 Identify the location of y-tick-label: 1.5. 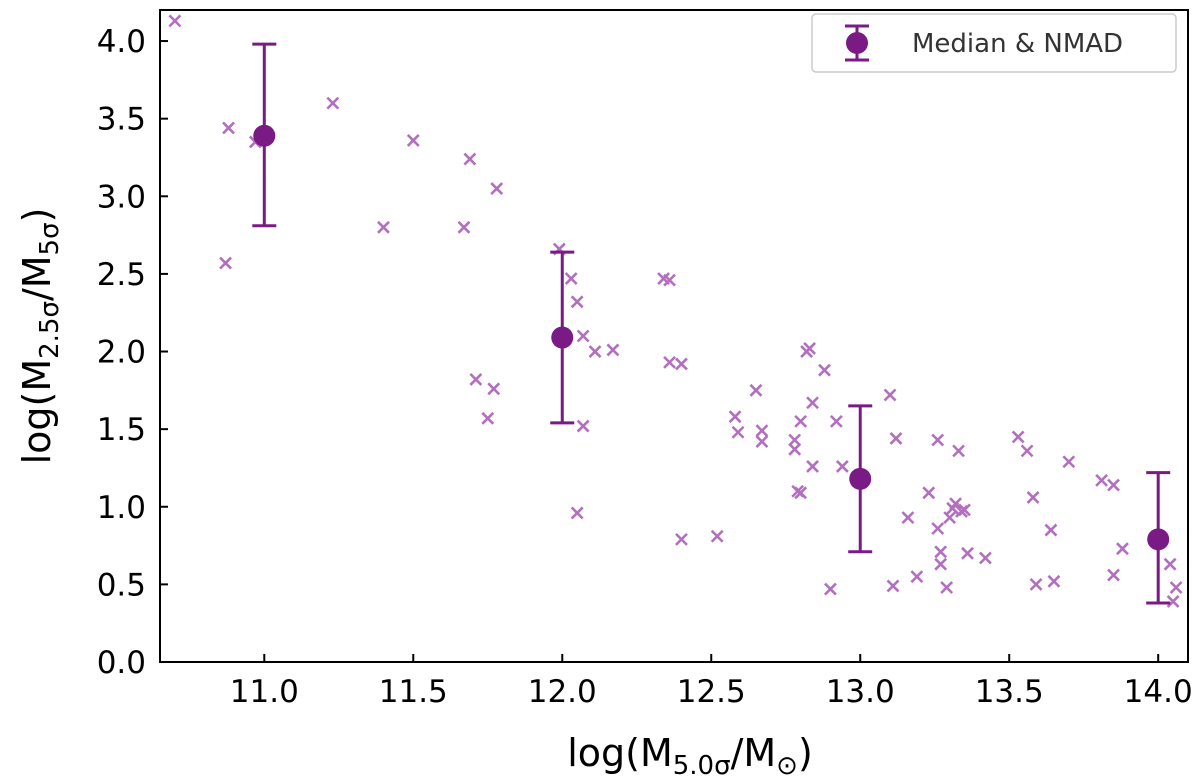
(121, 430).